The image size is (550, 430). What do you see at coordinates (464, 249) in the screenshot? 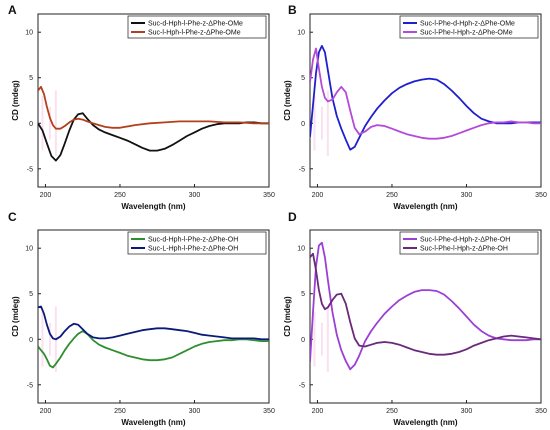
I see `legend-label: Suc-l-Phe-l-Hph-z-ΔPhe-OH` at bounding box center [464, 249].